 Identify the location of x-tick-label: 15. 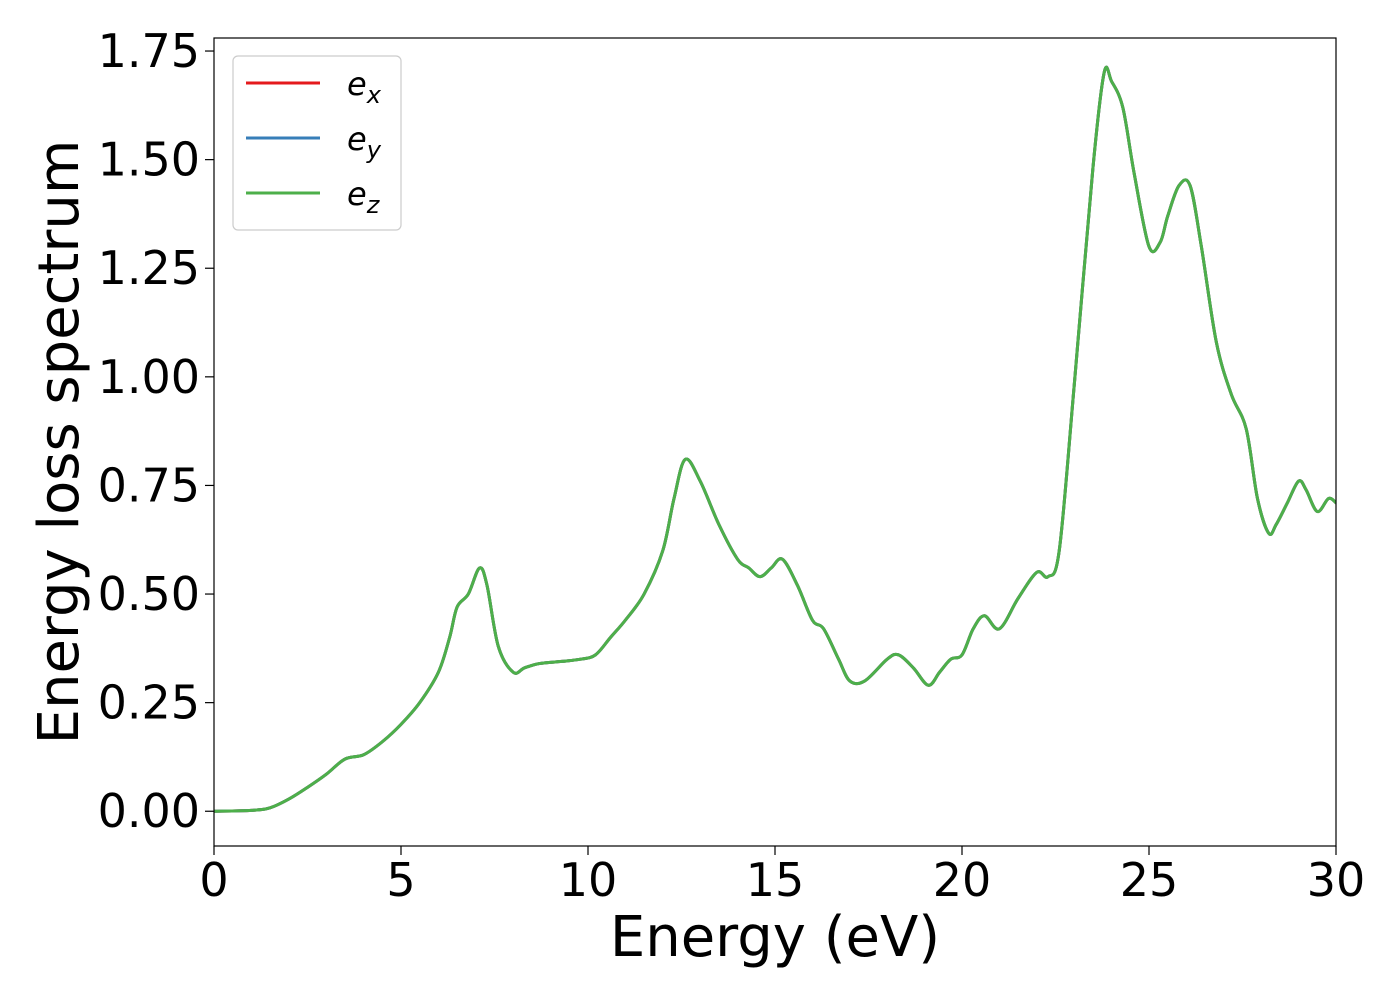
(775, 880).